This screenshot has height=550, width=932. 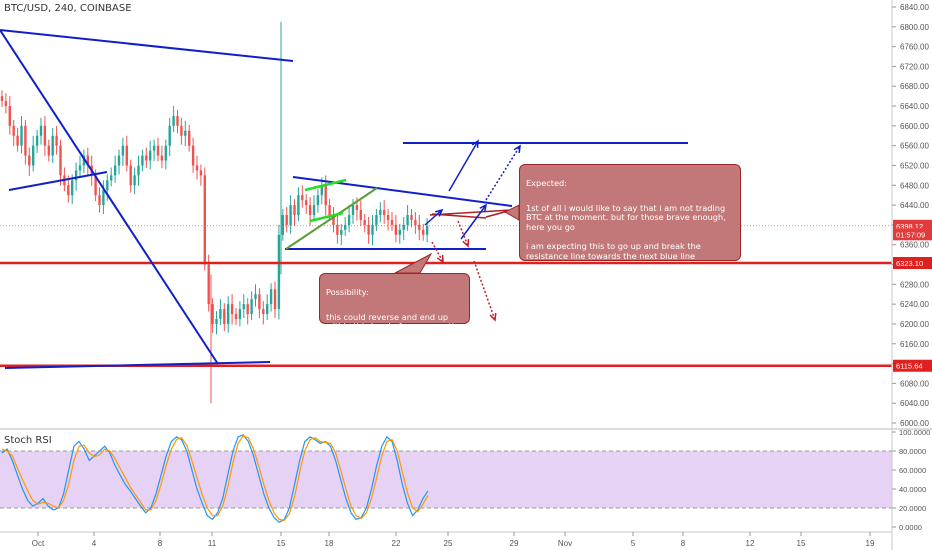 I want to click on price-label-text: 6115.64, so click(x=909, y=366).